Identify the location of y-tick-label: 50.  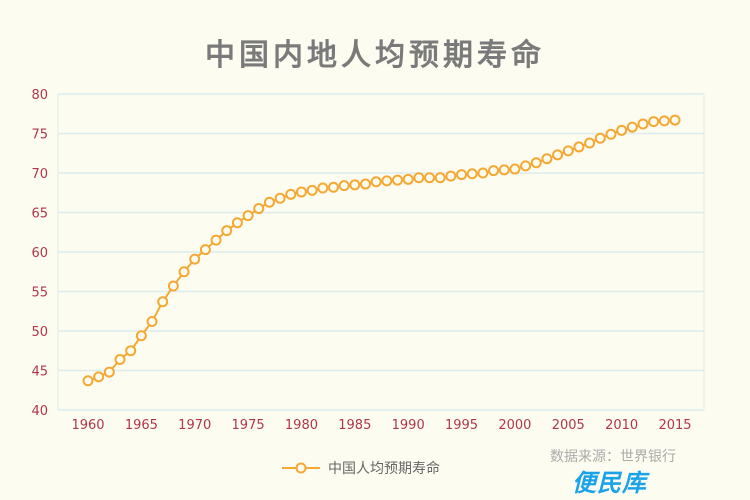
(39, 332).